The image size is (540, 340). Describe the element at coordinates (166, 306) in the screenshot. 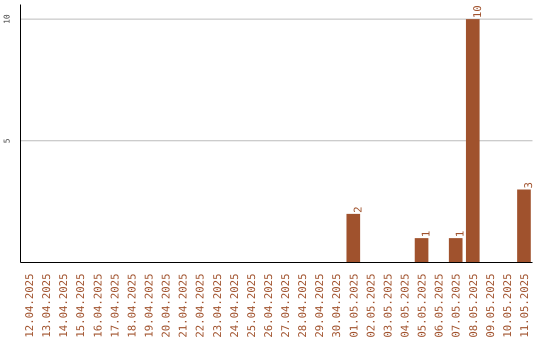

I see `x-tick-label: 20.04.2025` at that location.